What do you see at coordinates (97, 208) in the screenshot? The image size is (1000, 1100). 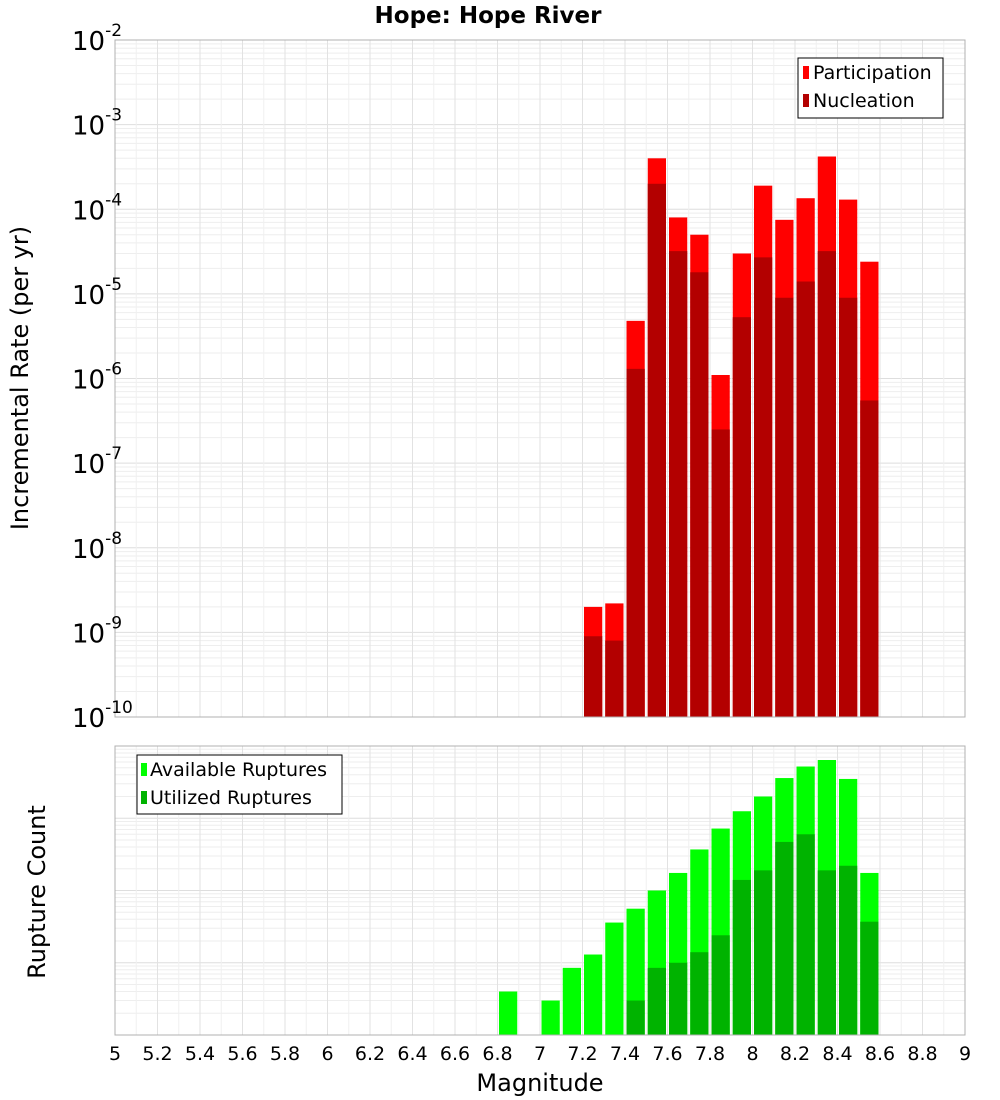 I see `top-y-tick-label: 10⁻⁴` at bounding box center [97, 208].